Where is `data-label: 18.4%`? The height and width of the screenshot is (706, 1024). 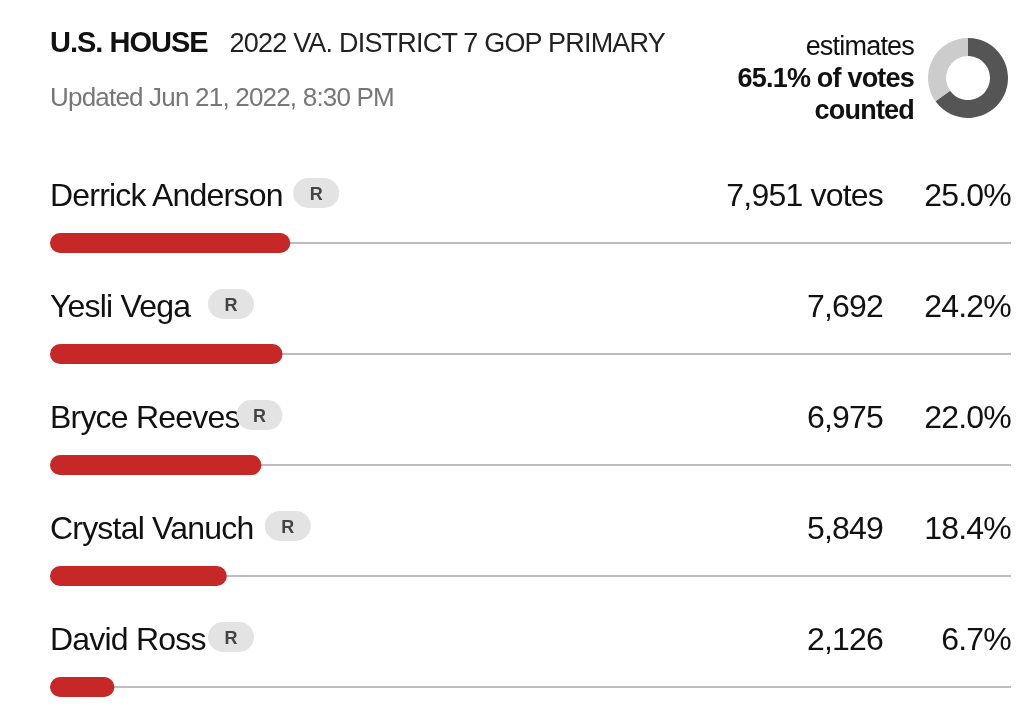
data-label: 18.4% is located at coordinates (968, 528).